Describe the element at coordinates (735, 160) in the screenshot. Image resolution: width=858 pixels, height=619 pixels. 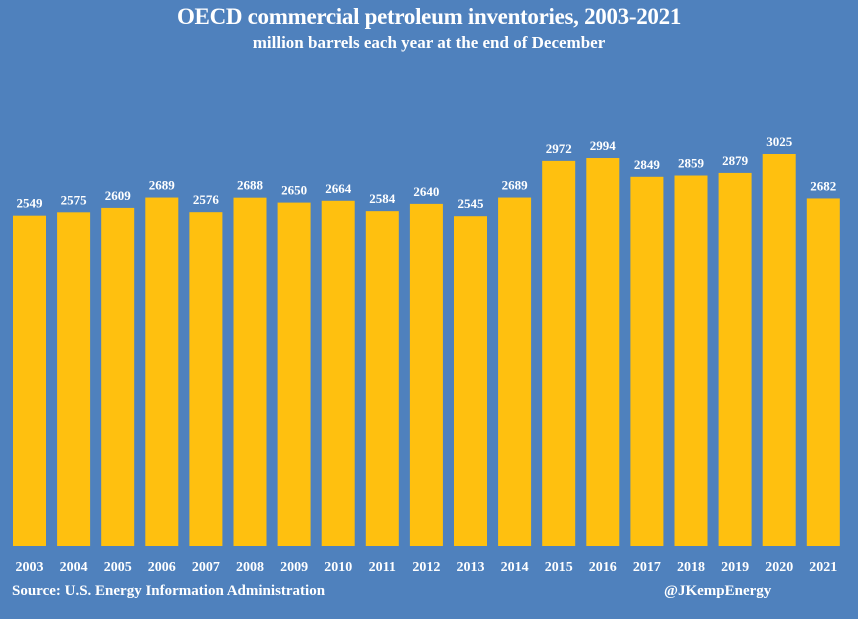
I see `data-label-2019: 2879` at that location.